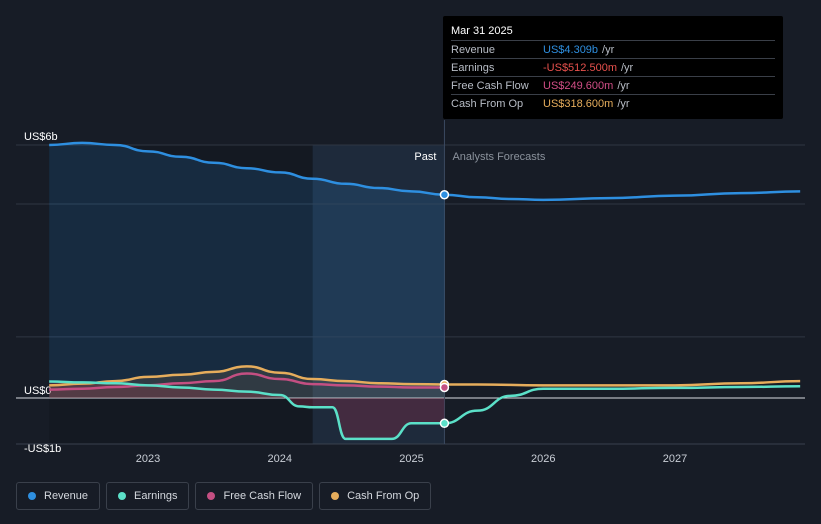 The height and width of the screenshot is (524, 821). Describe the element at coordinates (247, 410) in the screenshot. I see `earnings-area` at that location.